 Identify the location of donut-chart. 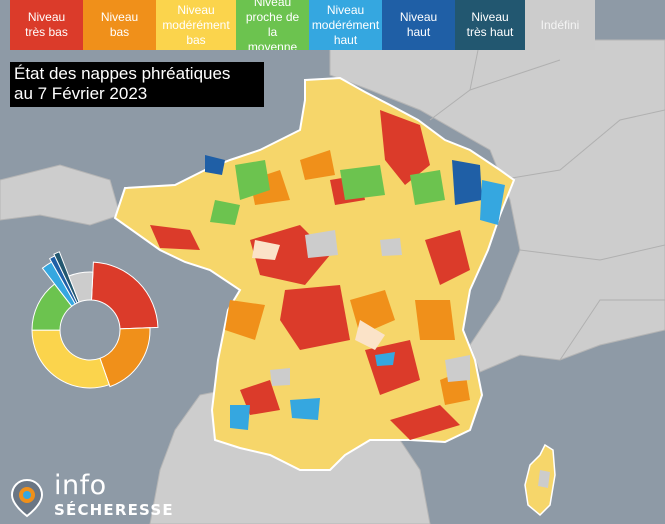
(90, 330).